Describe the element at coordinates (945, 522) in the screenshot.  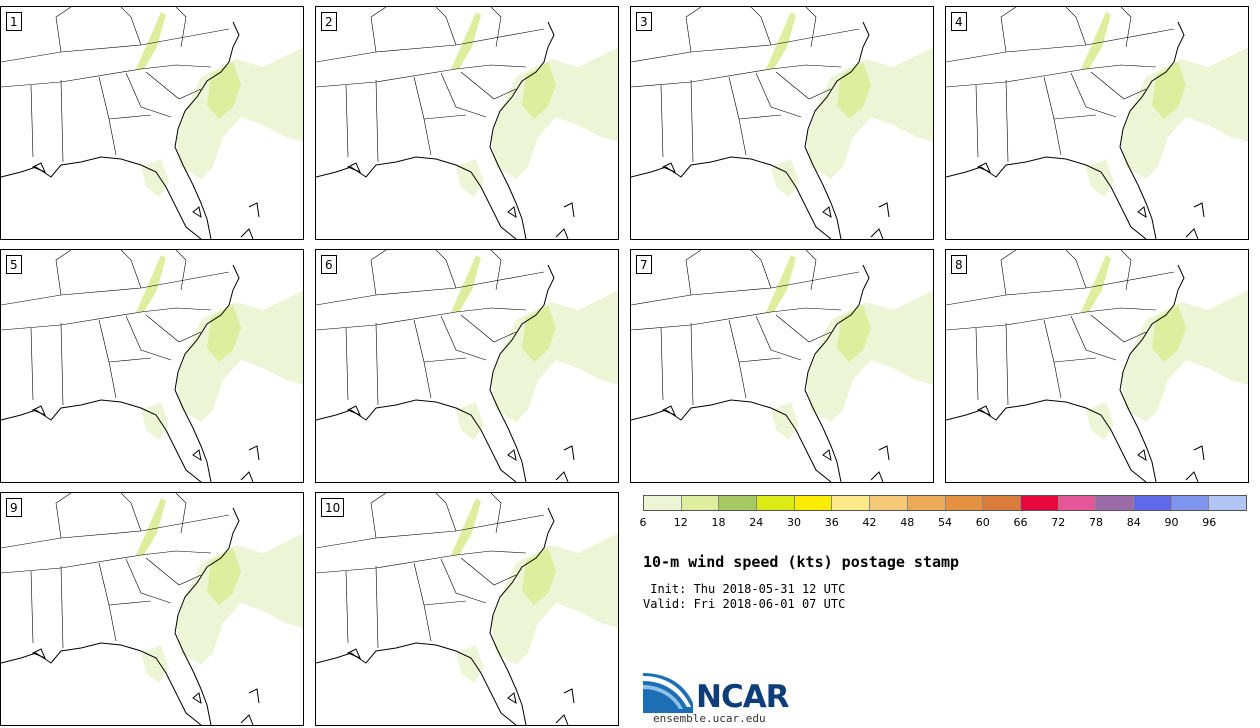
I see `colorbar-tick-label: 54` at that location.